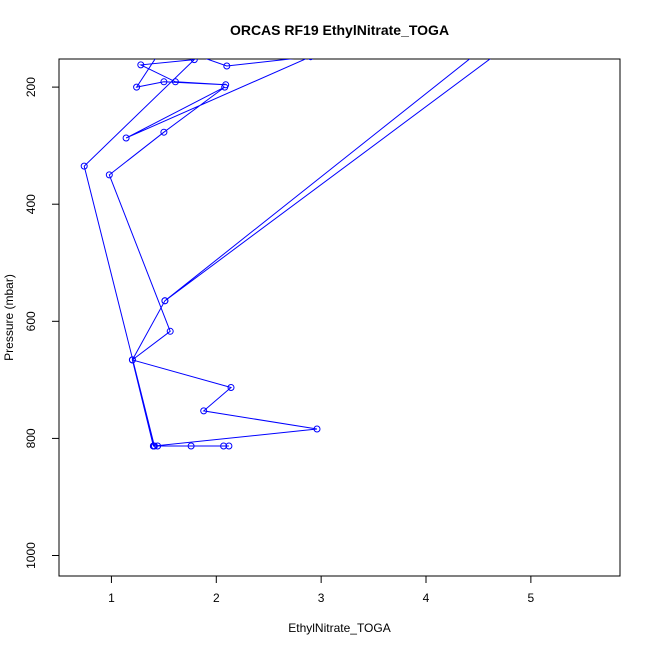 Image resolution: width=650 pixels, height=650 pixels. Describe the element at coordinates (31, 87) in the screenshot. I see `y-tick-label: 200` at that location.